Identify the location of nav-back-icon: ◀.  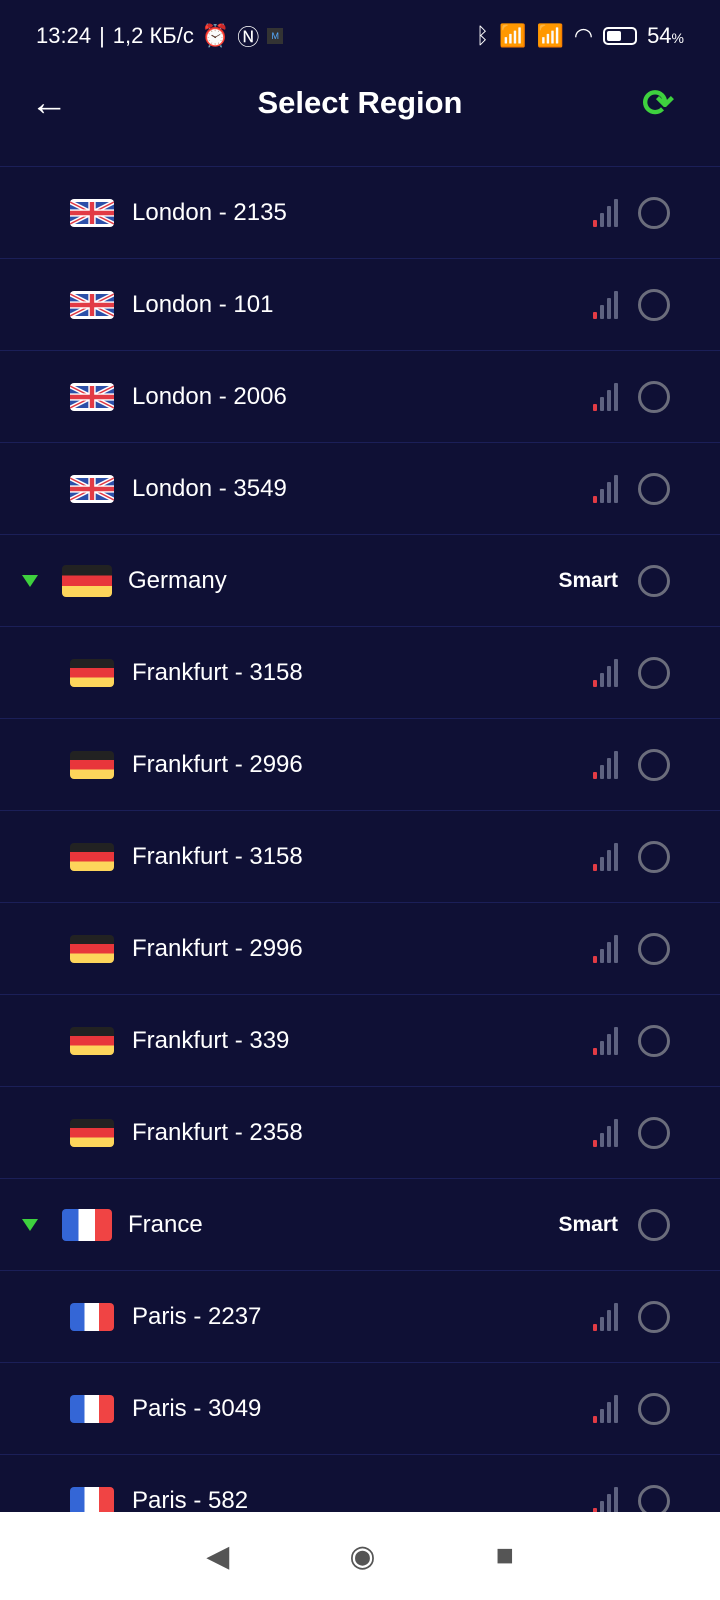
(218, 1556).